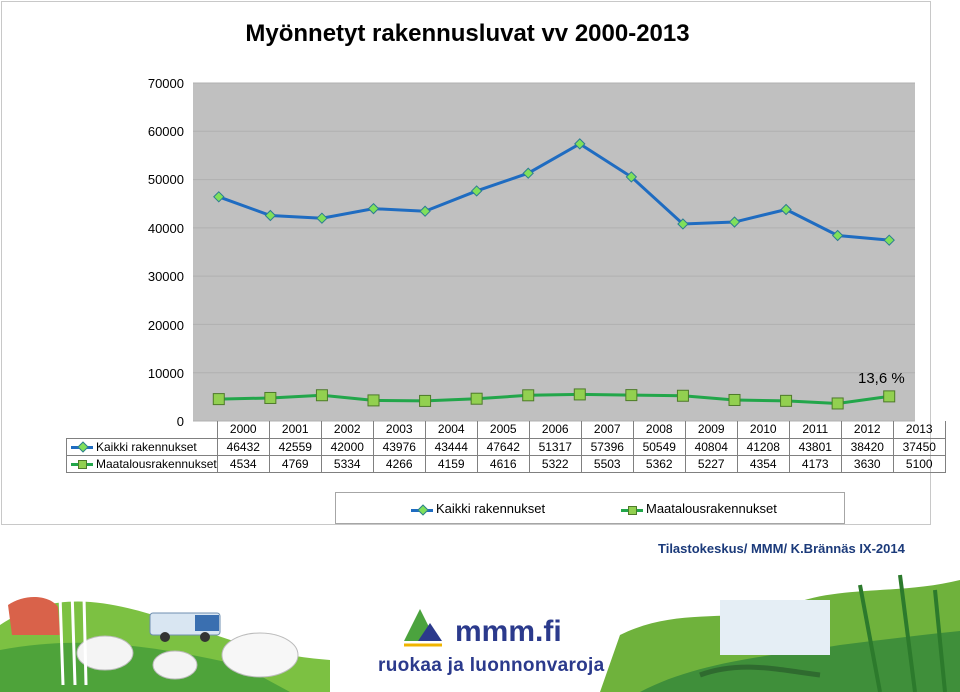  Describe the element at coordinates (347, 446) in the screenshot. I see `table-cell: 42000` at that location.